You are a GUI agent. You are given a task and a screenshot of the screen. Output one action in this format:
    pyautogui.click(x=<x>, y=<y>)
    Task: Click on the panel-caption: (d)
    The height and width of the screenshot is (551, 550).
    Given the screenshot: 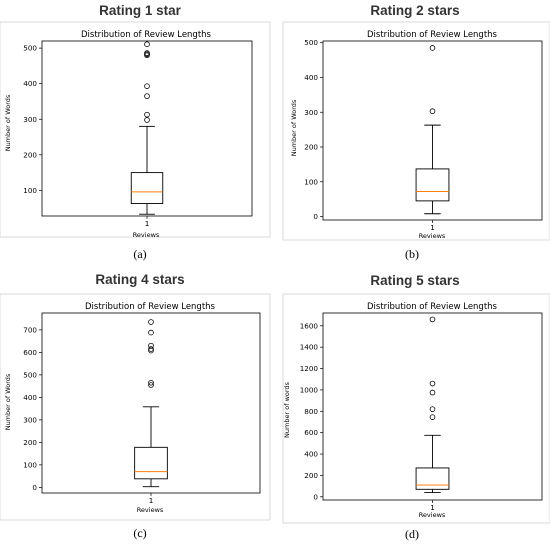 What is the action you would take?
    pyautogui.click(x=412, y=534)
    